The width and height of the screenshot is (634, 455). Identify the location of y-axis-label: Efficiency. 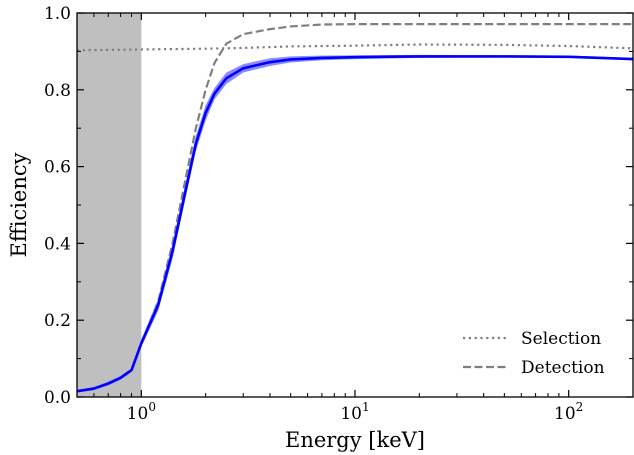
(19, 204).